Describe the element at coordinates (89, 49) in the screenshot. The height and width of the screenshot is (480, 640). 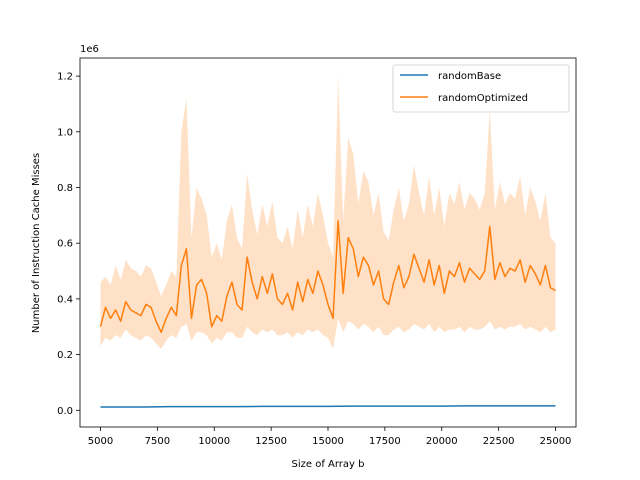
I see `y-offset-label: 1e6` at that location.